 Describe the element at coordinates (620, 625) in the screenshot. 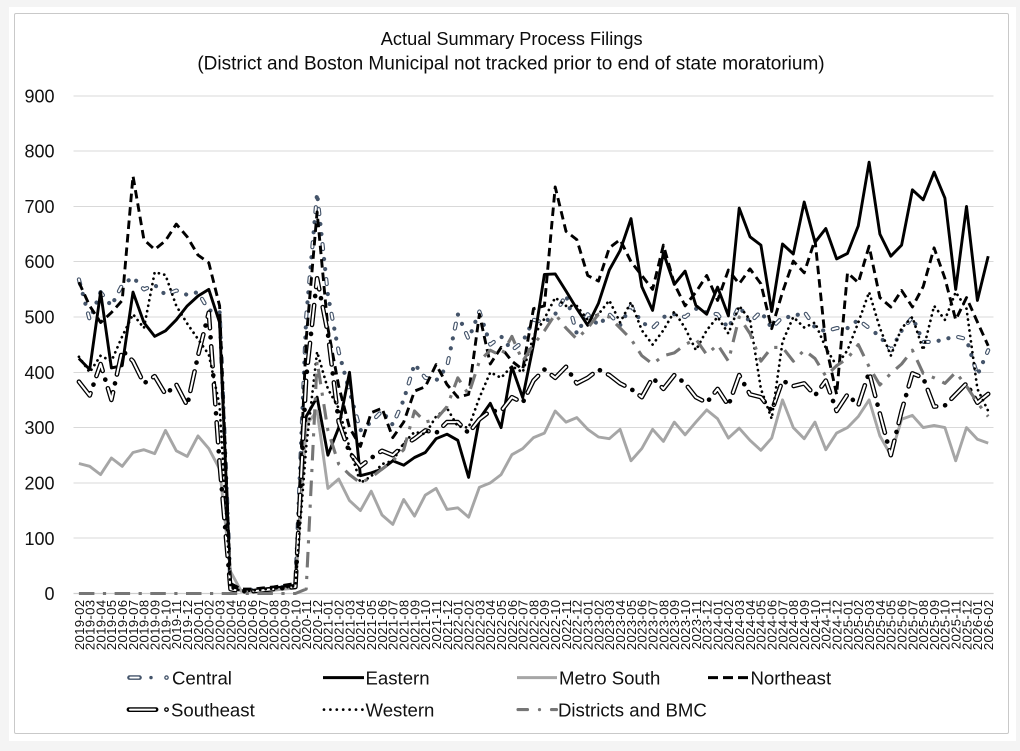

I see `svg-text: 2023-04` at that location.